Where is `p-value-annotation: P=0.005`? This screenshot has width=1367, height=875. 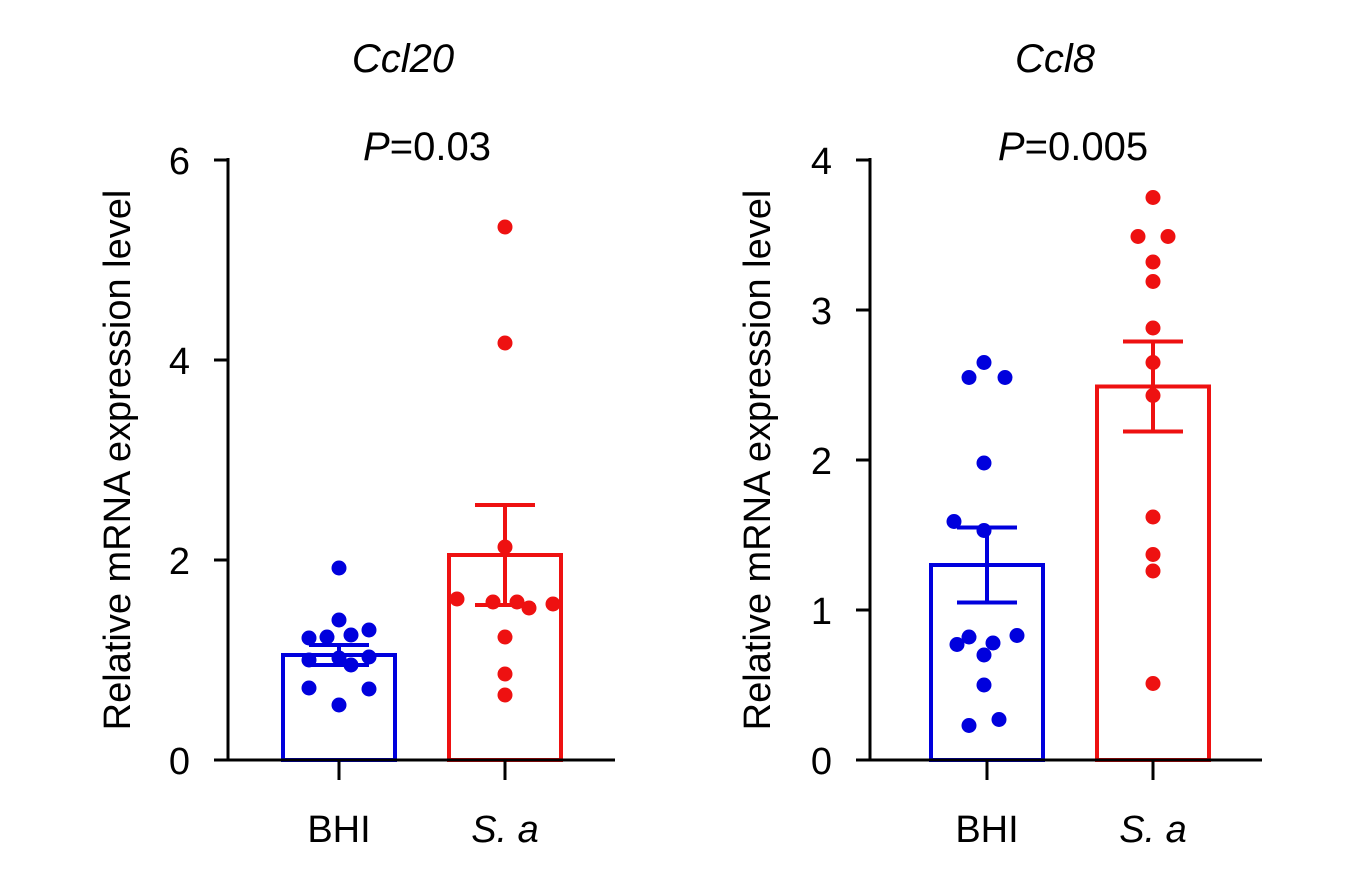
p-value-annotation: P=0.005 is located at coordinates (1073, 147).